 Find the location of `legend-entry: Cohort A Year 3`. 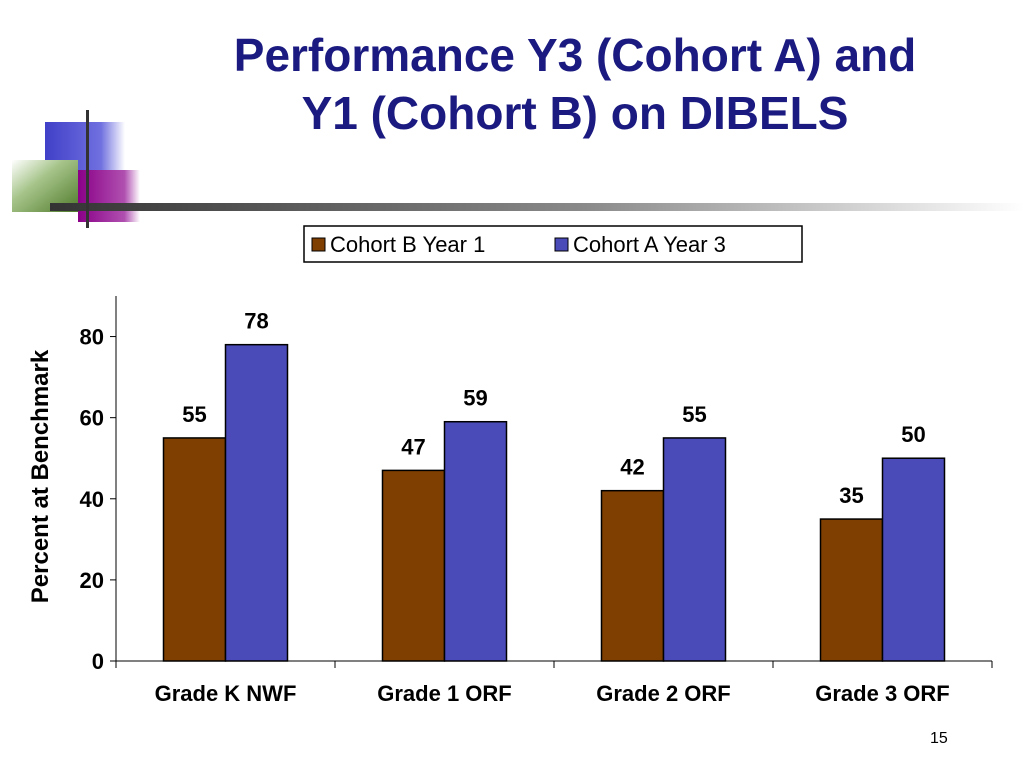

legend-entry: Cohort A Year 3 is located at coordinates (649, 244).